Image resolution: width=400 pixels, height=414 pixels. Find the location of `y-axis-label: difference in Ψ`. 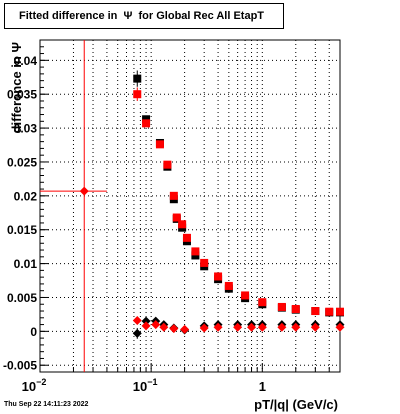

y-axis-label: difference in Ψ is located at coordinates (16, 87).